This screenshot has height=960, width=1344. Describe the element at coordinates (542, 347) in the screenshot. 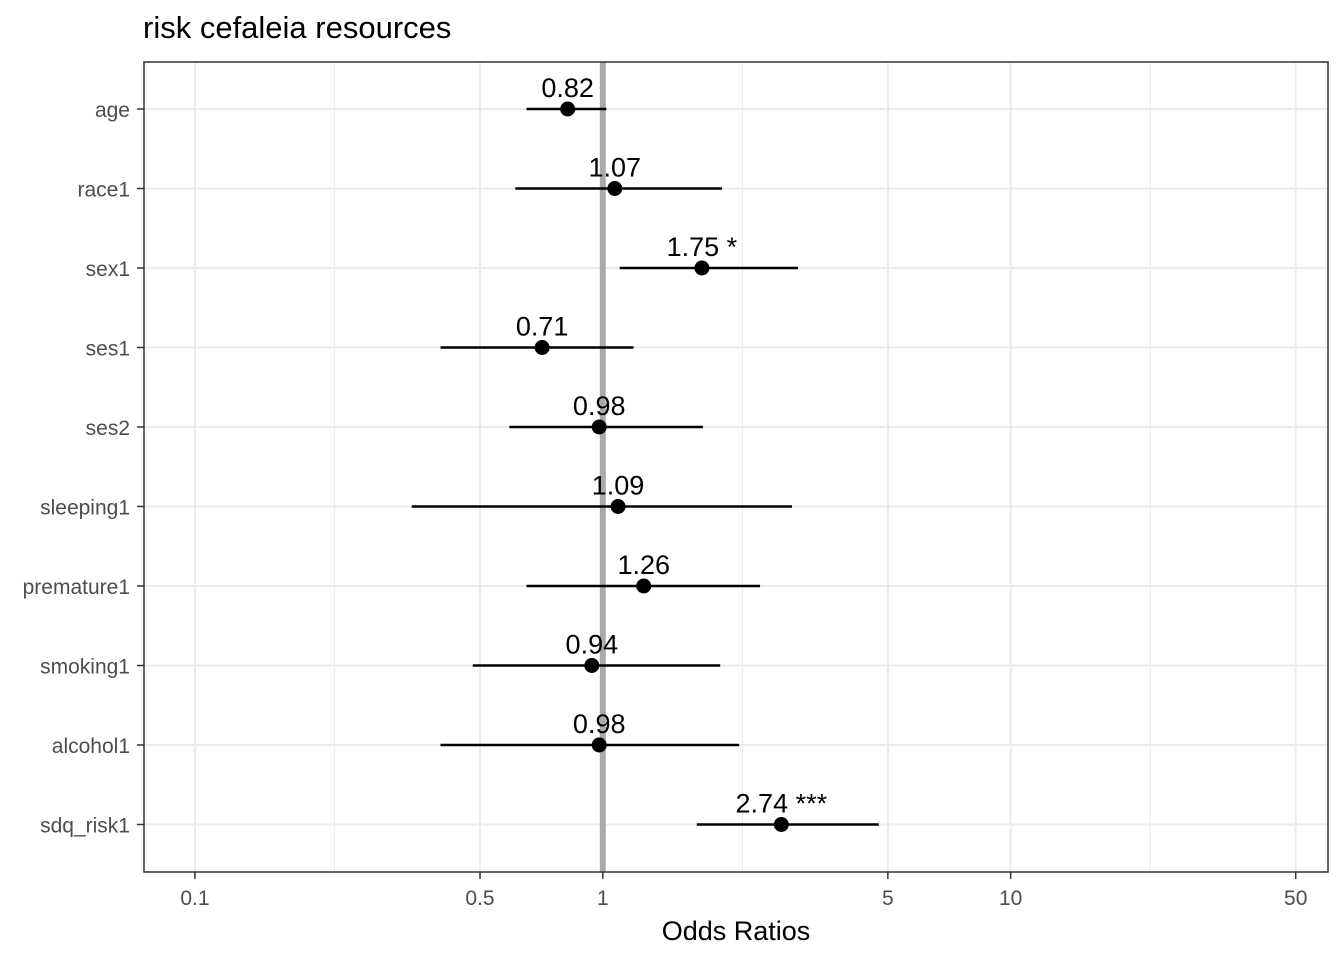

I see `point-ses1` at that location.